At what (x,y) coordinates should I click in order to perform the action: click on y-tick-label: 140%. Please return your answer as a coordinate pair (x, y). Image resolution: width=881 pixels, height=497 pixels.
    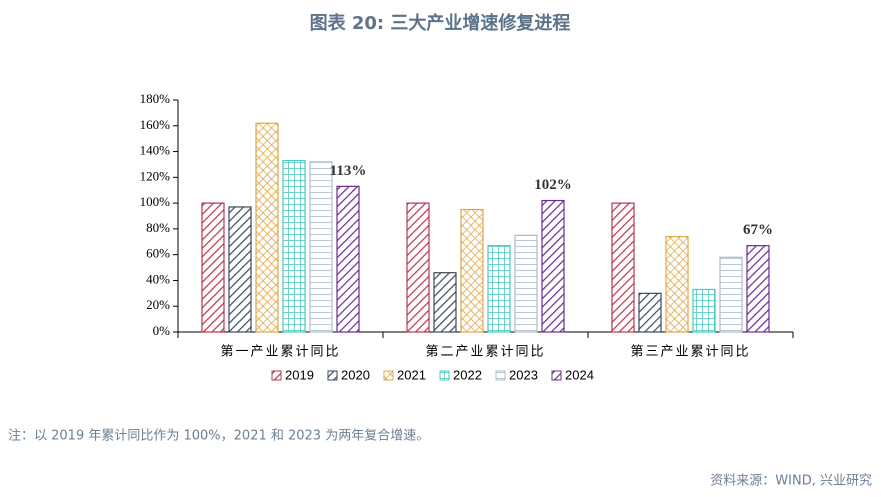
    Looking at the image, I should click on (155, 150).